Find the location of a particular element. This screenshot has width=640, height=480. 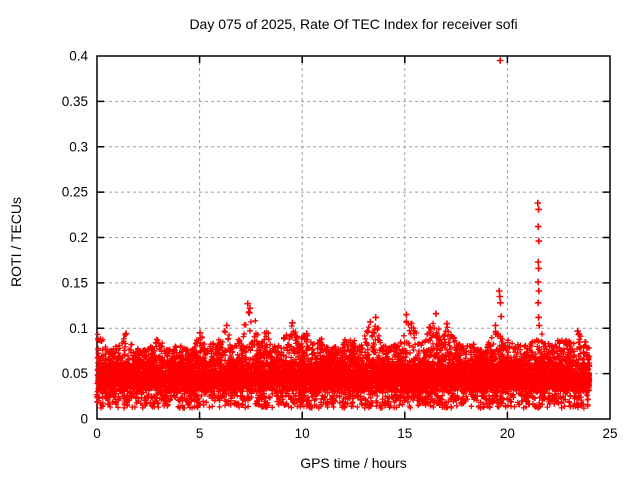

y-tick-label: 0.2 is located at coordinates (78, 237).